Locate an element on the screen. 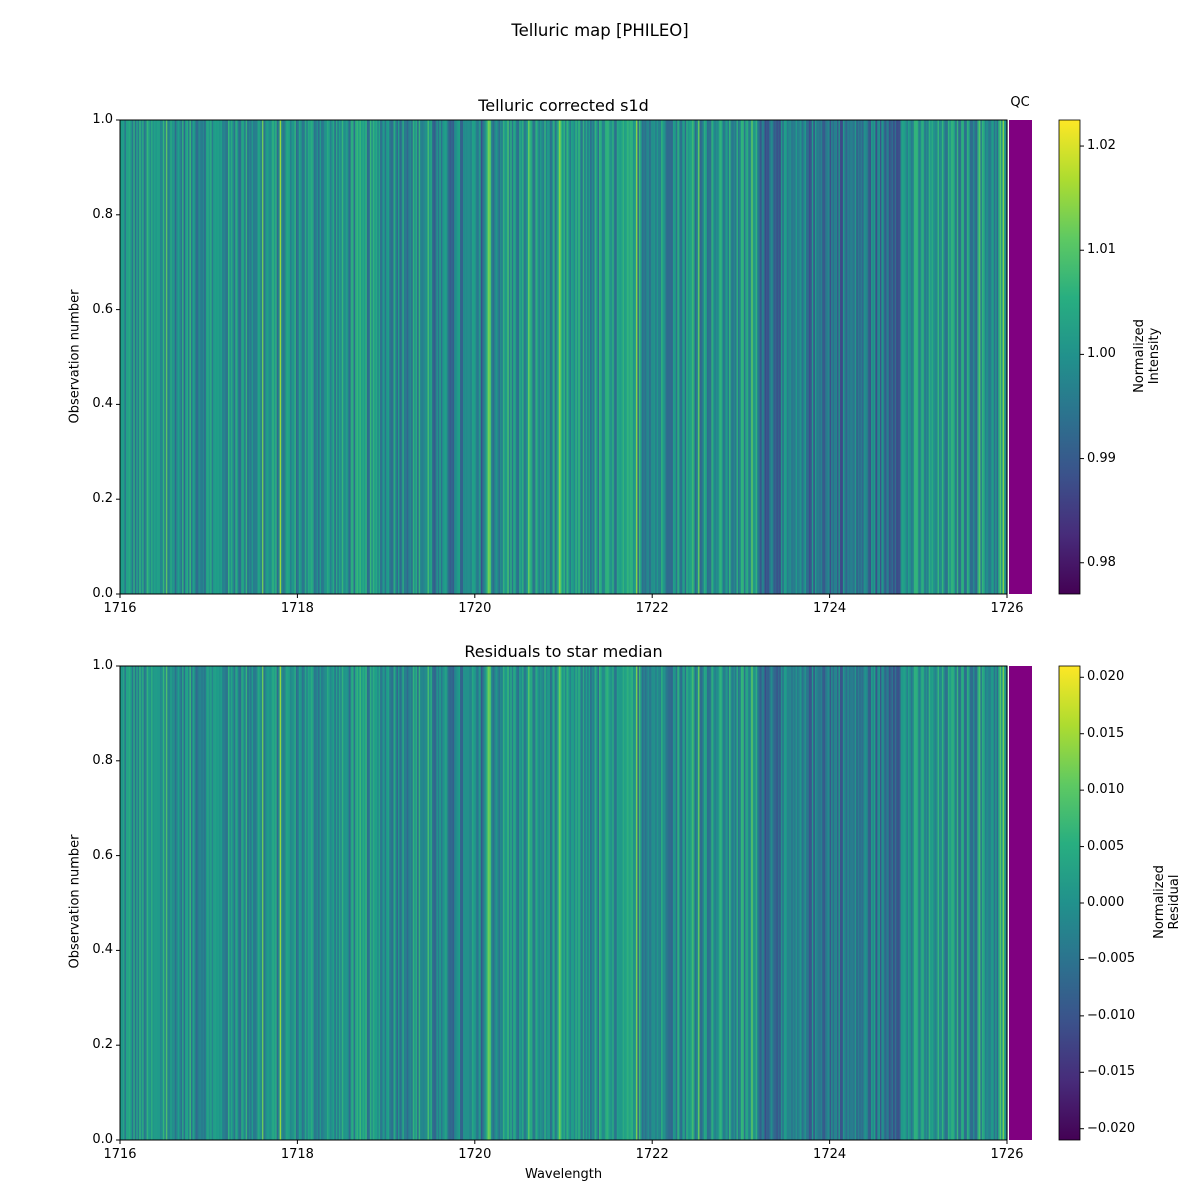  colorbar-tick-label: 0.005 is located at coordinates (1106, 846).